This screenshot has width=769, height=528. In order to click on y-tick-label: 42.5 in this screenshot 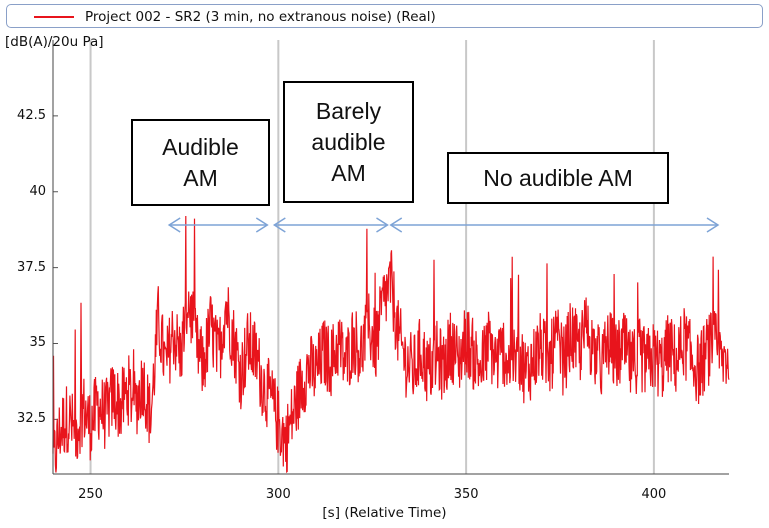, I will do `click(31, 115)`.